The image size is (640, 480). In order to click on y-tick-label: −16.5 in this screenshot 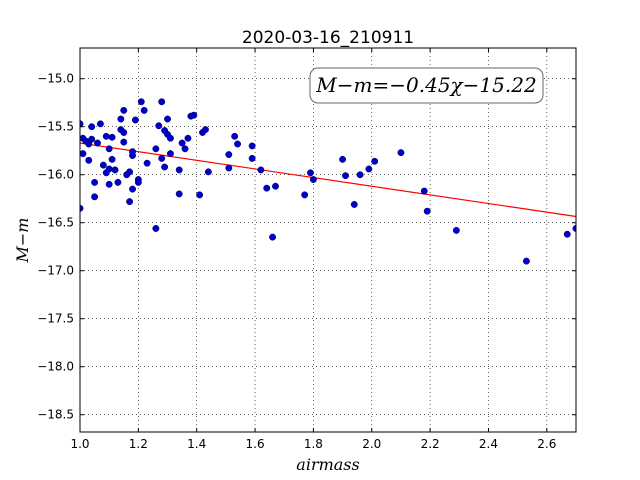, I will do `click(55, 223)`.